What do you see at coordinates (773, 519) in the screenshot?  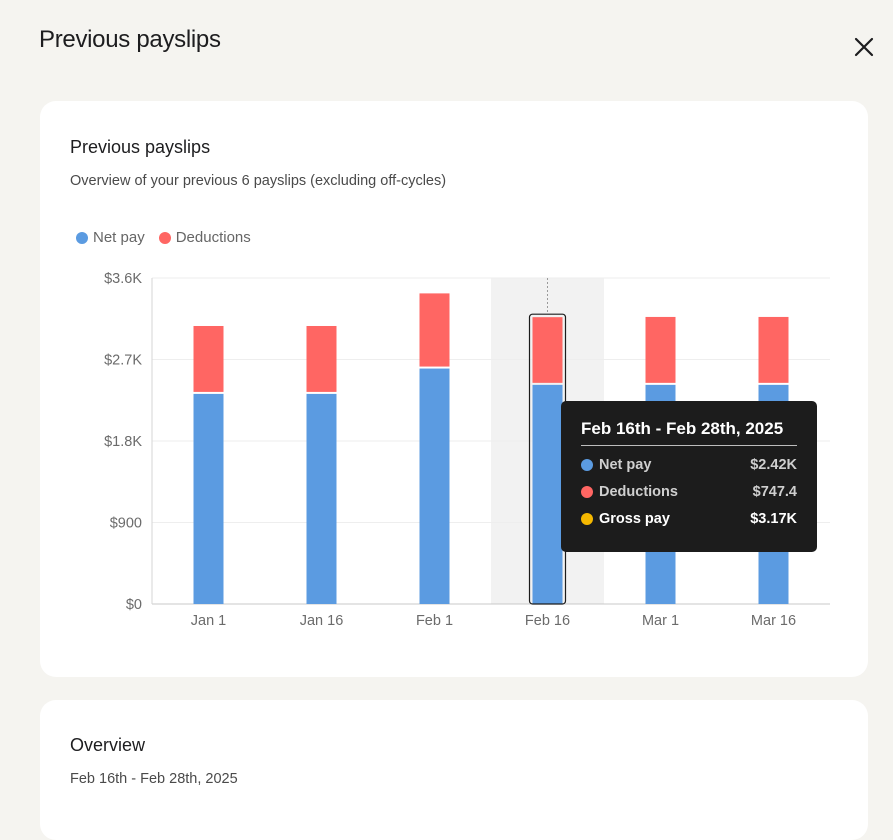 I see `tooltip-value: $3.17K` at bounding box center [773, 519].